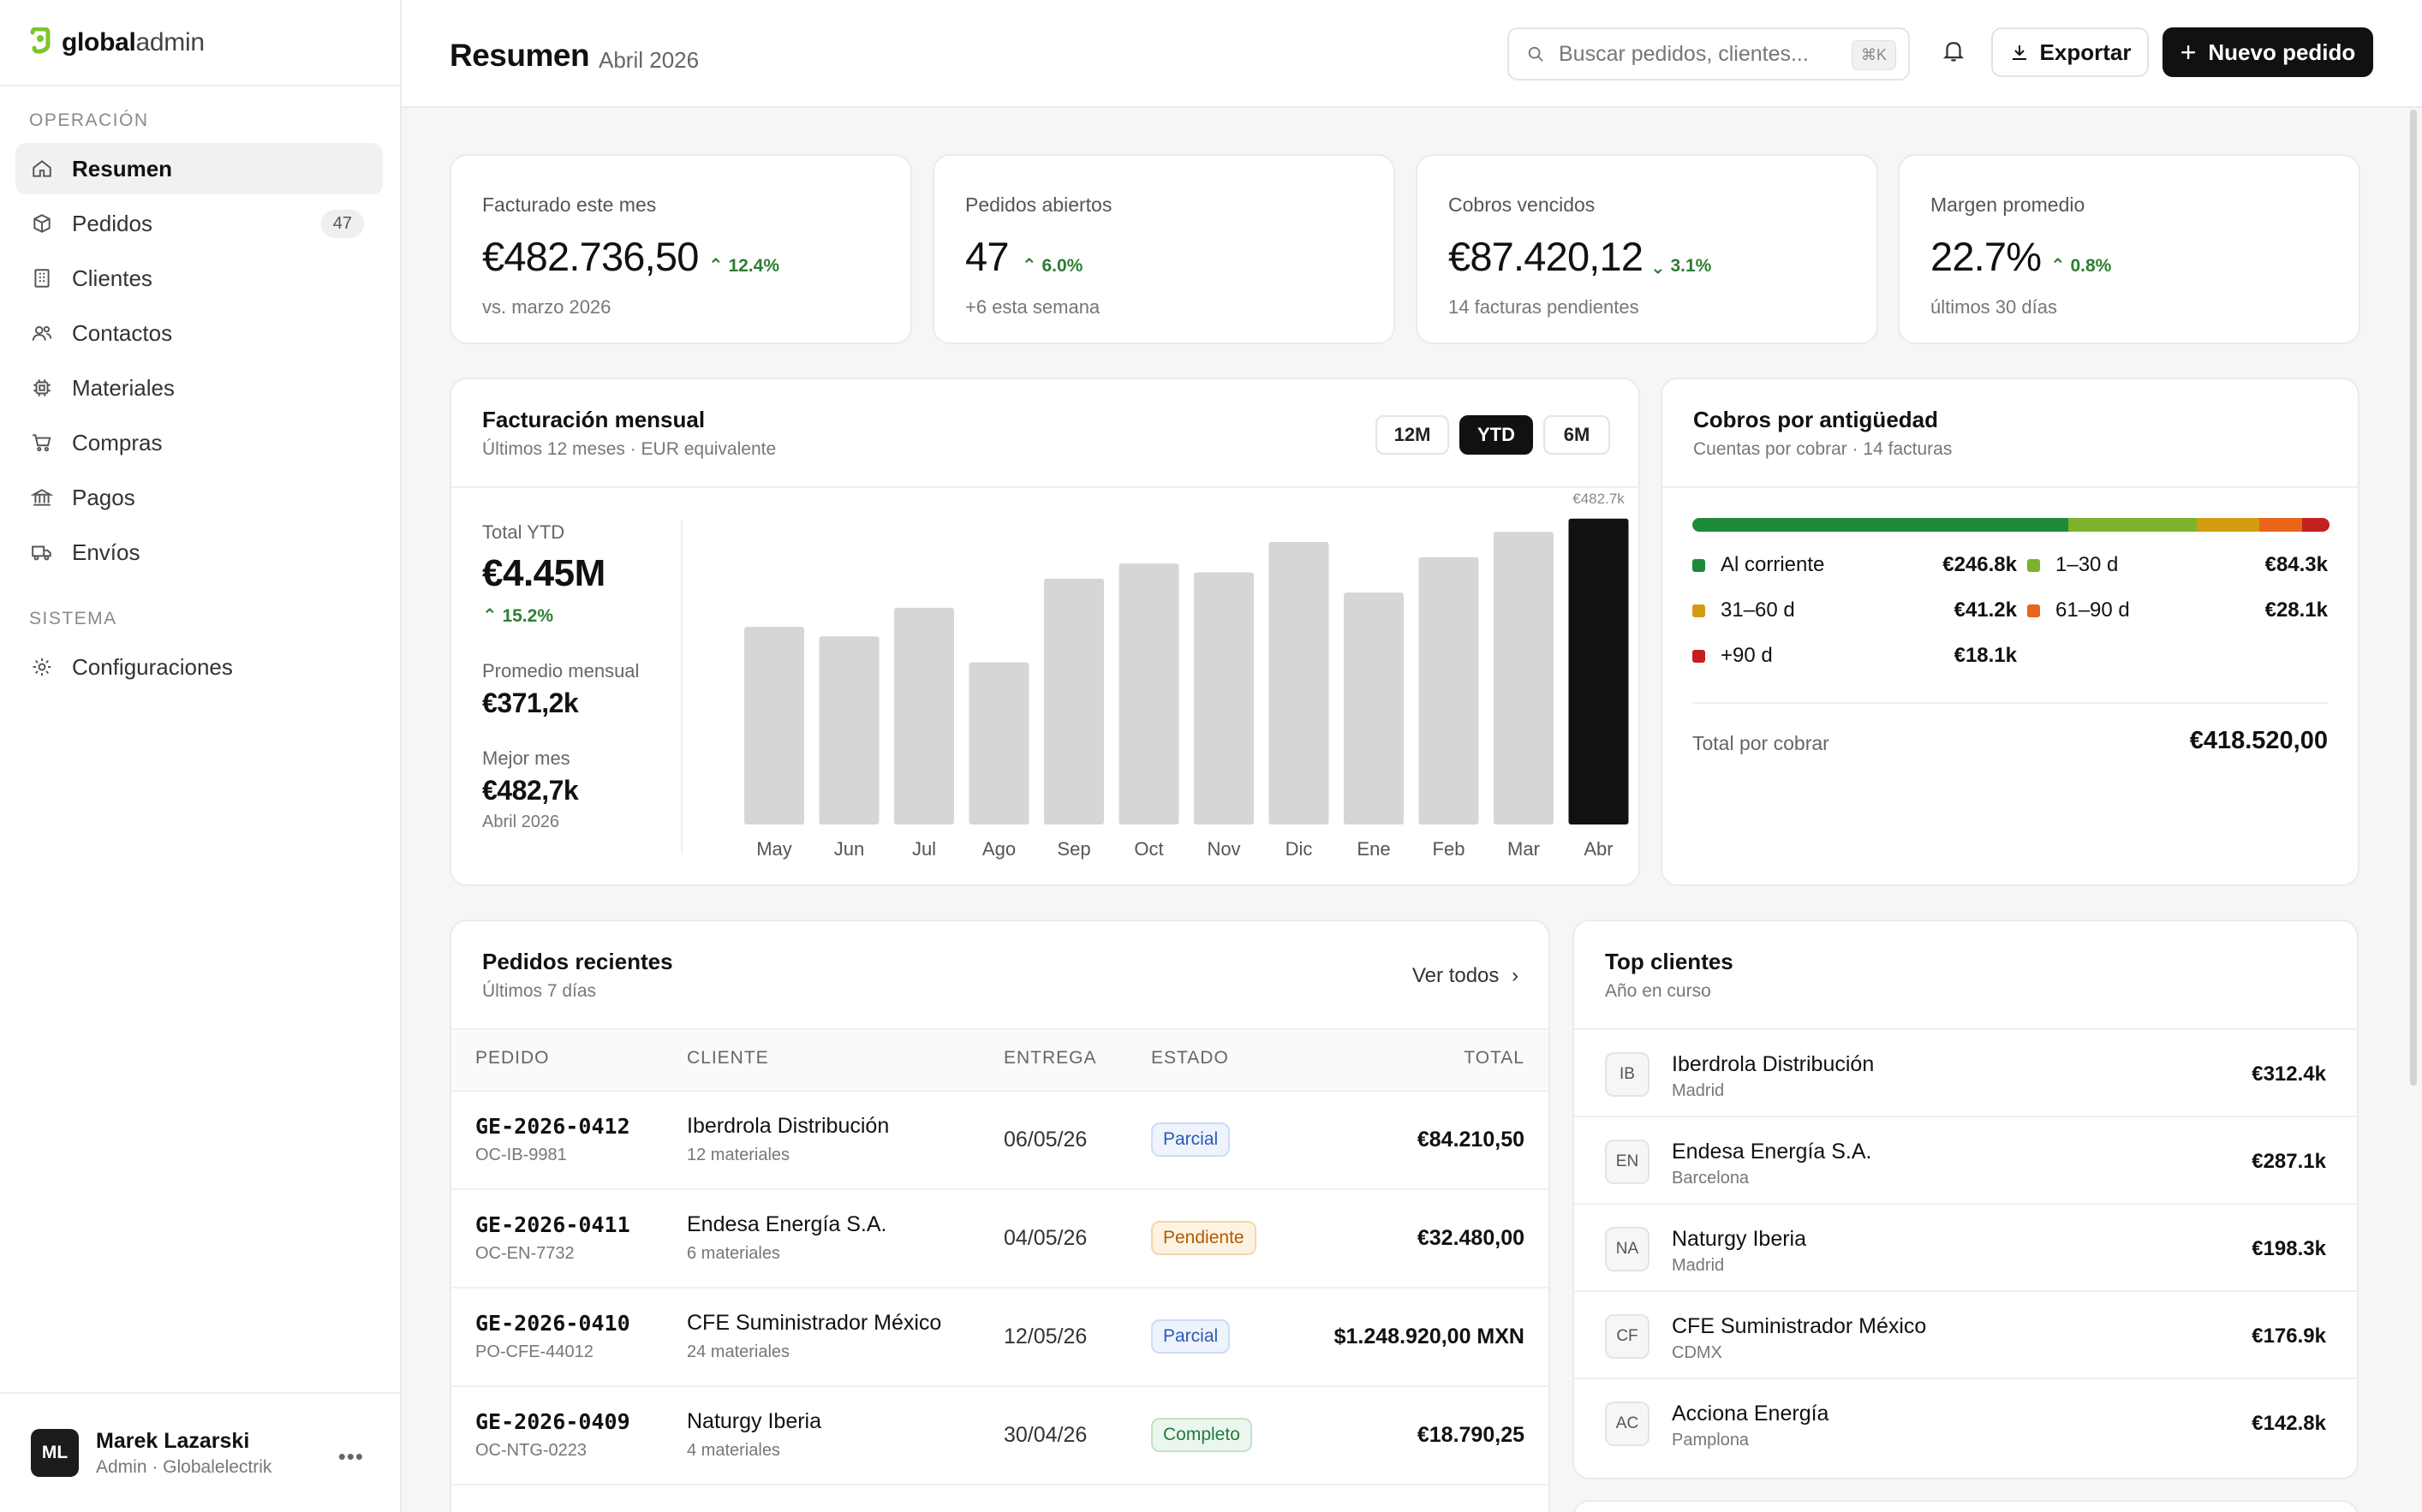 The image size is (2422, 1512). Describe the element at coordinates (1073, 849) in the screenshot. I see `x-tick-label: Sep` at that location.